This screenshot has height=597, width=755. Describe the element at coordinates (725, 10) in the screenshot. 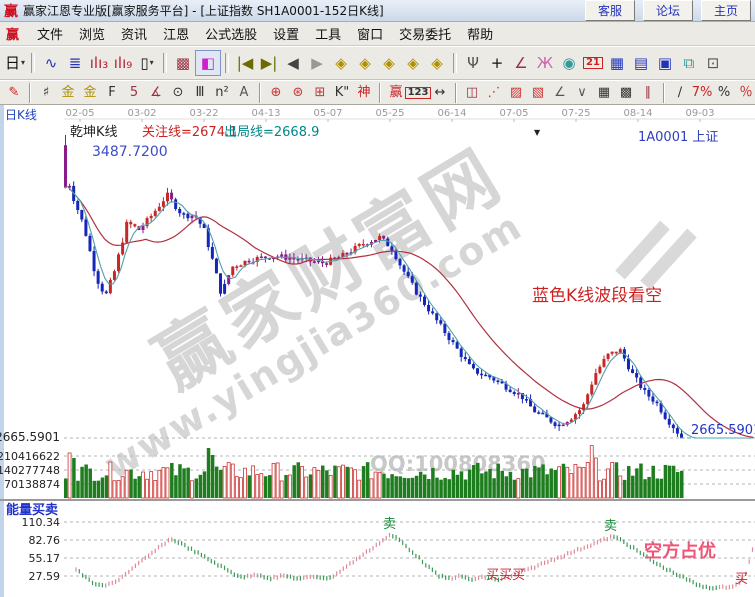

I see `homepage-button: 主页` at that location.